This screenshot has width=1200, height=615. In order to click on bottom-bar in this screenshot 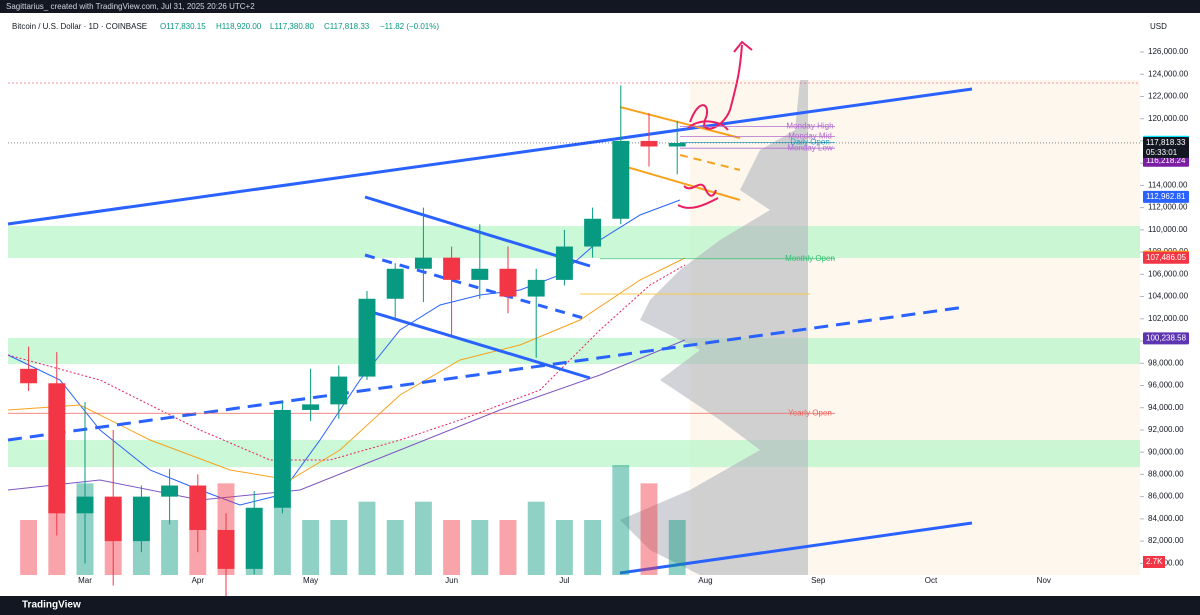, I will do `click(600, 605)`.